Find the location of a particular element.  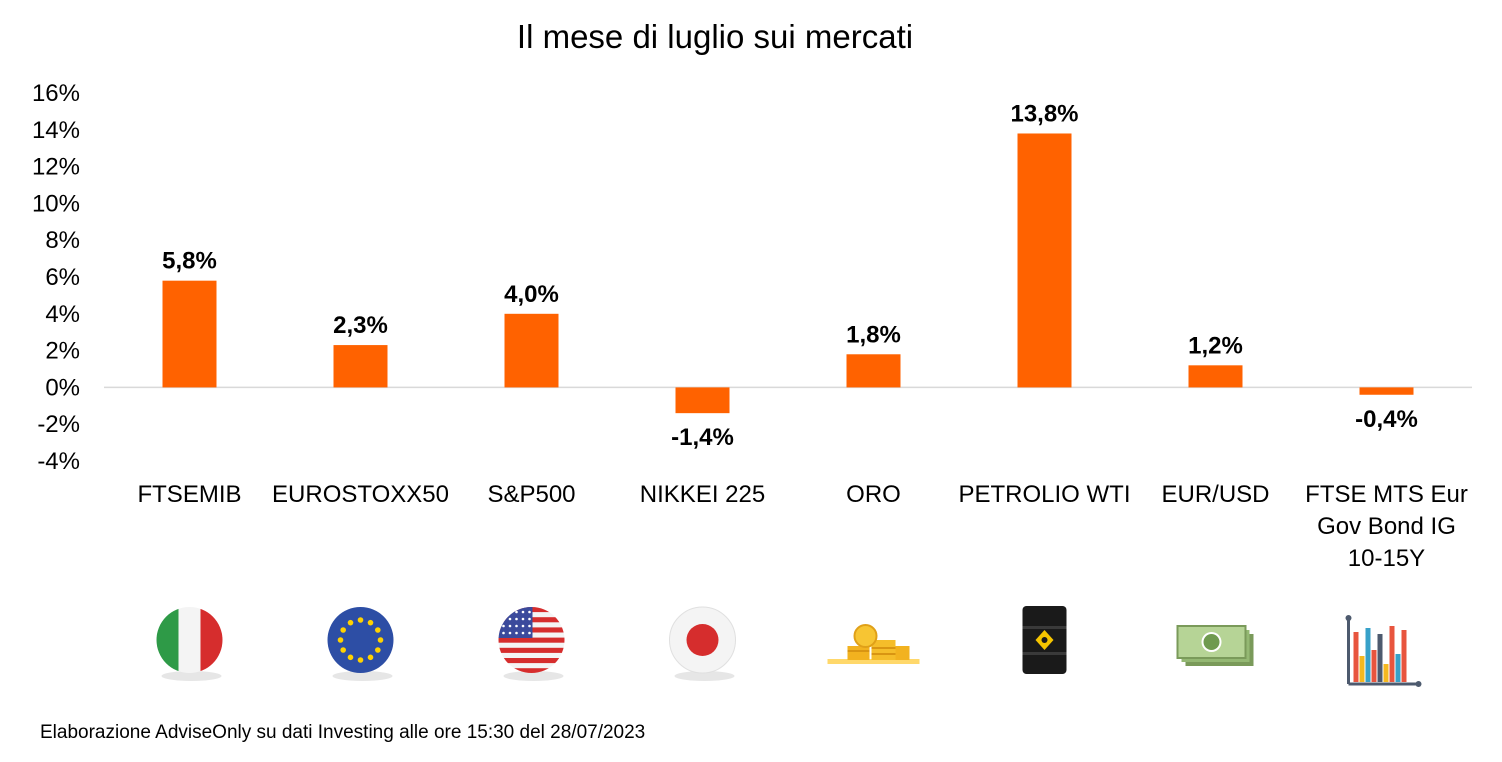

category-label-line: Gov Bond IG is located at coordinates (1386, 526).